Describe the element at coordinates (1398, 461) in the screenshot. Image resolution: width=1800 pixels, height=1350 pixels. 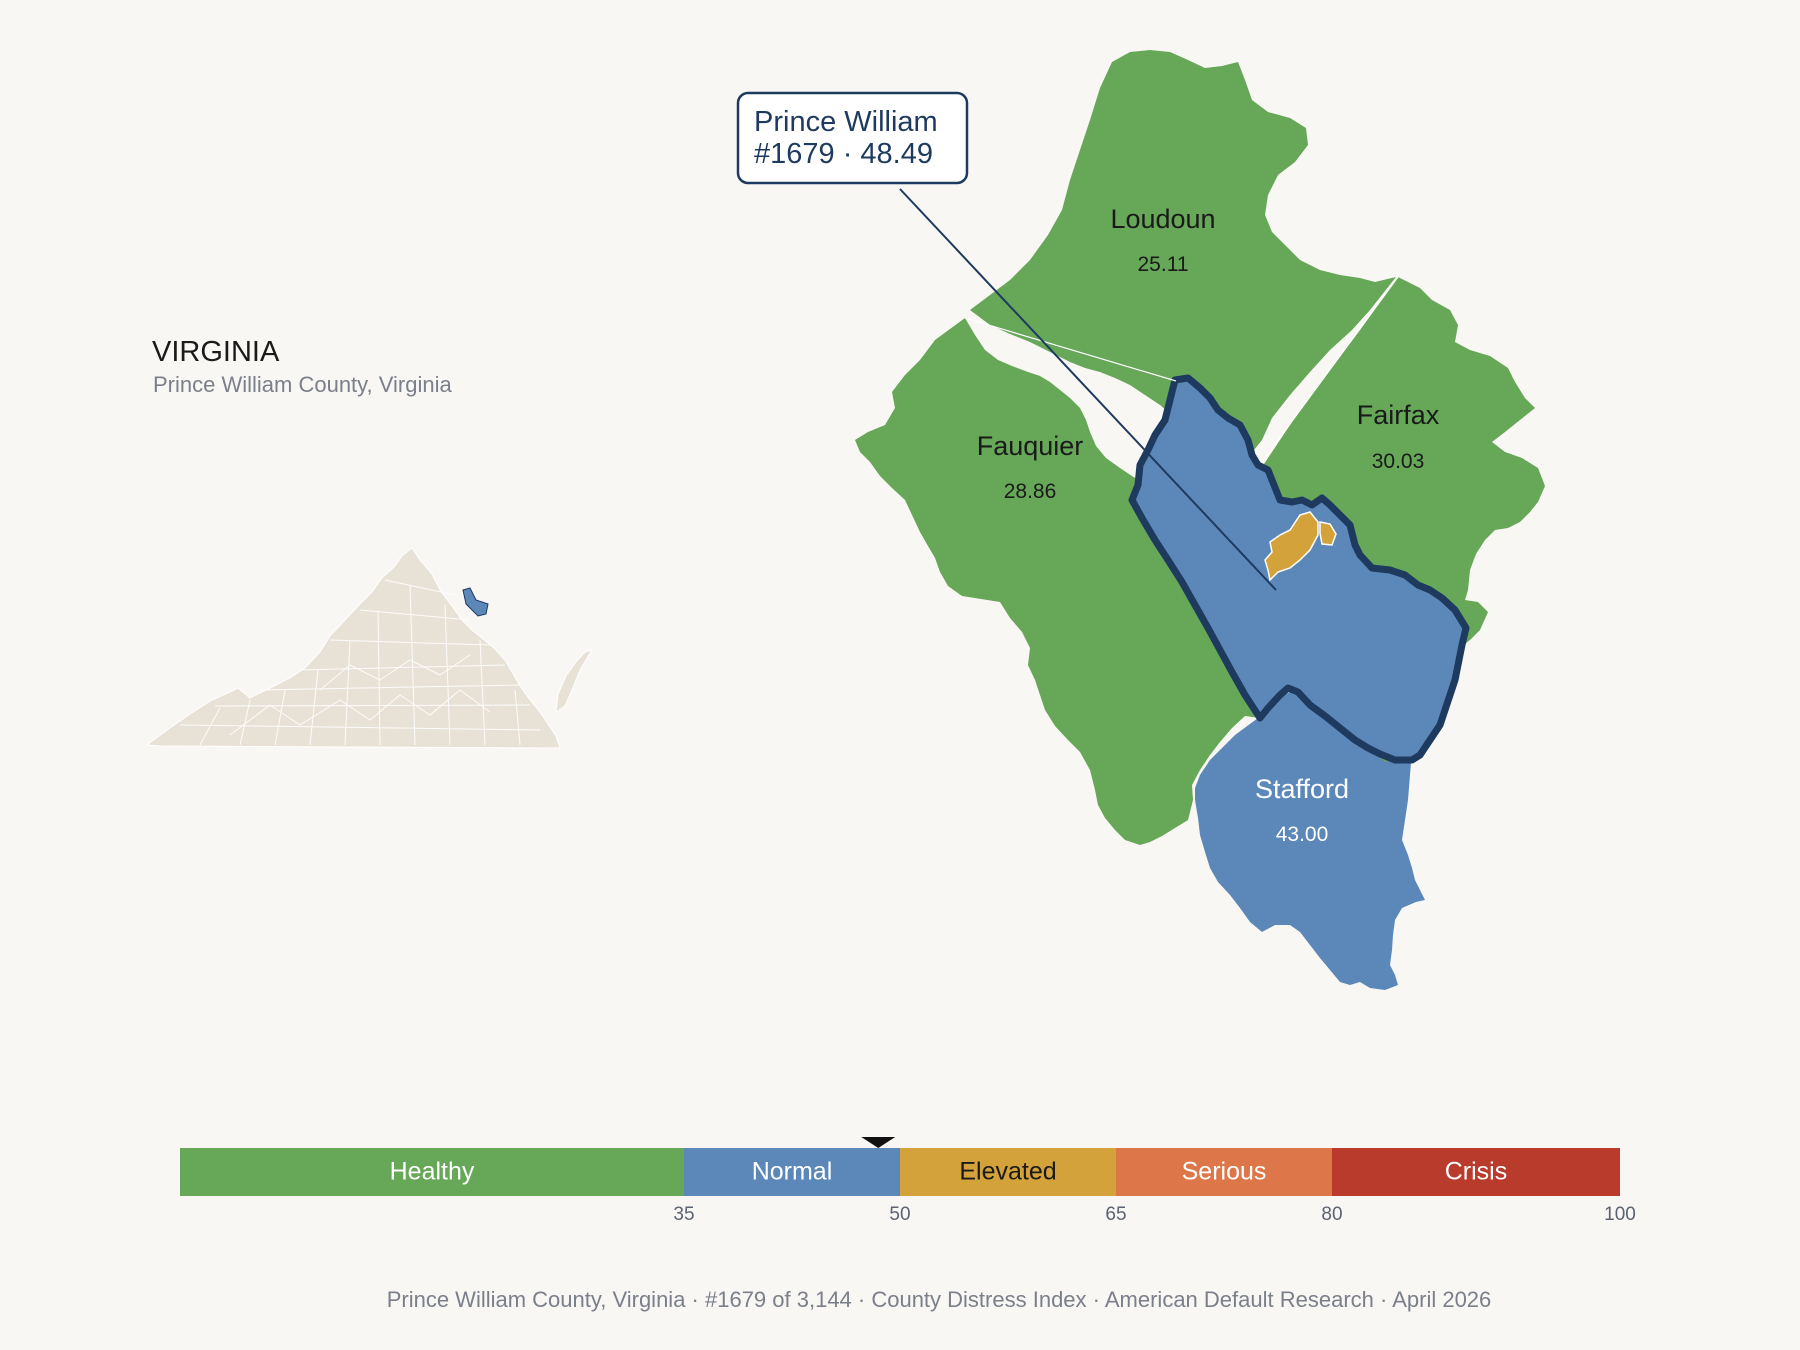
I see `county-value-fairfax: 30.03` at that location.